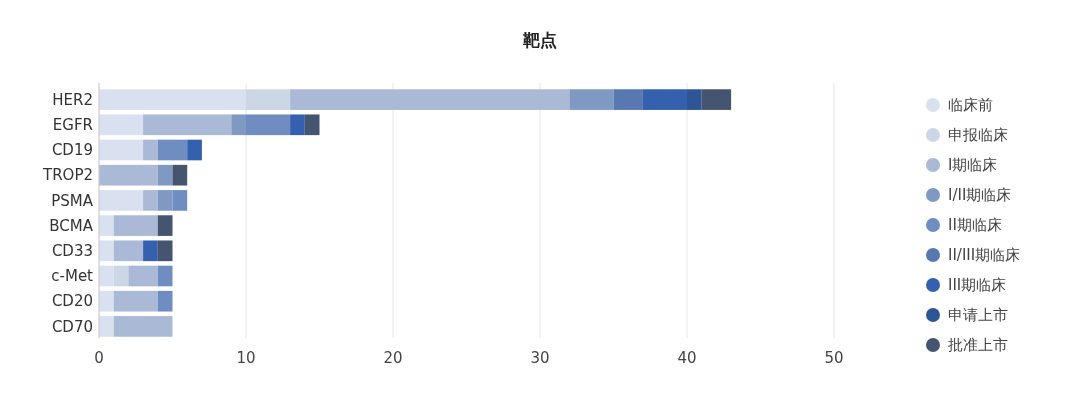 The image size is (1080, 409). What do you see at coordinates (973, 165) in the screenshot?
I see `legend-label: I期临床` at bounding box center [973, 165].